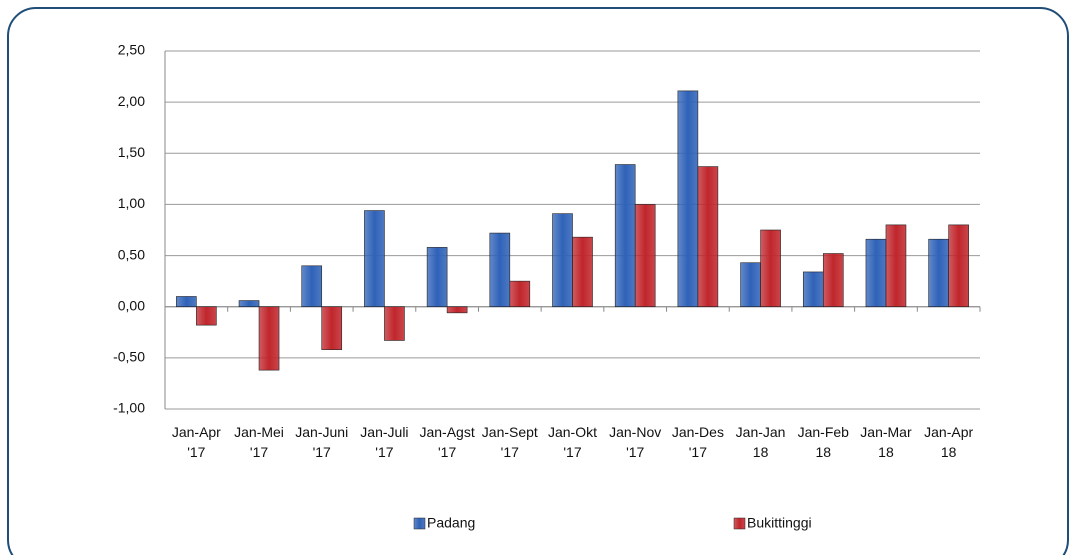 The image size is (1076, 555). What do you see at coordinates (129, 357) in the screenshot?
I see `y-tick-label: -0,50` at bounding box center [129, 357].